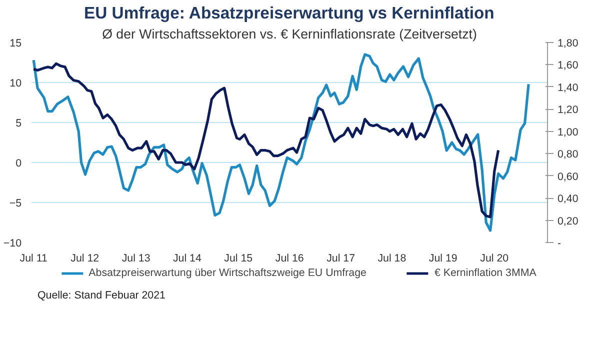 This screenshot has width=600, height=341. Describe the element at coordinates (568, 44) in the screenshot. I see `y2-tick-label: 1,80` at that location.